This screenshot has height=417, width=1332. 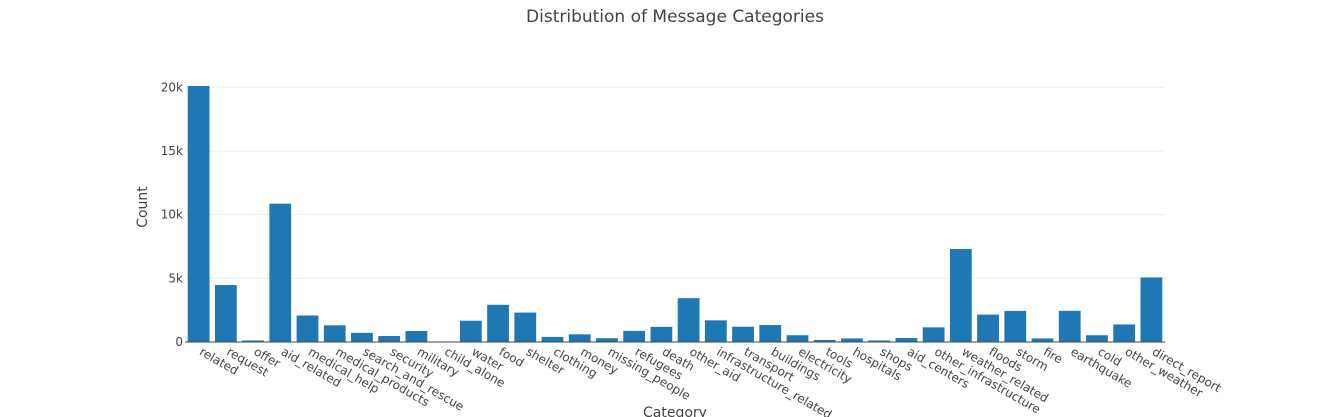 What do you see at coordinates (389, 339) in the screenshot?
I see `bar-security` at bounding box center [389, 339].